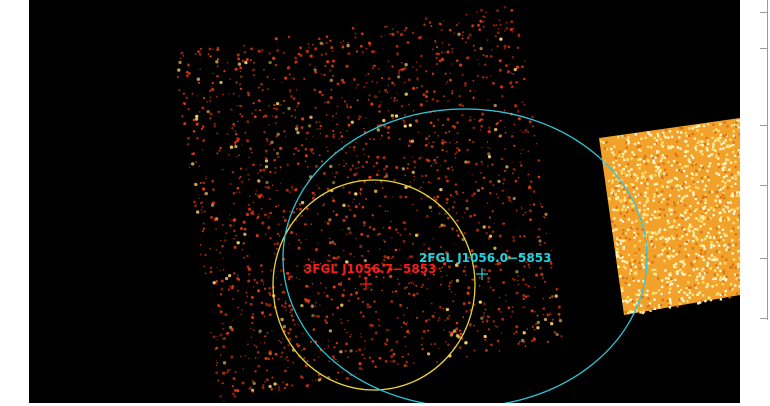 Image resolution: width=770 pixels, height=406 pixels. I want to click on 3fgl-position-marker, so click(366, 284).